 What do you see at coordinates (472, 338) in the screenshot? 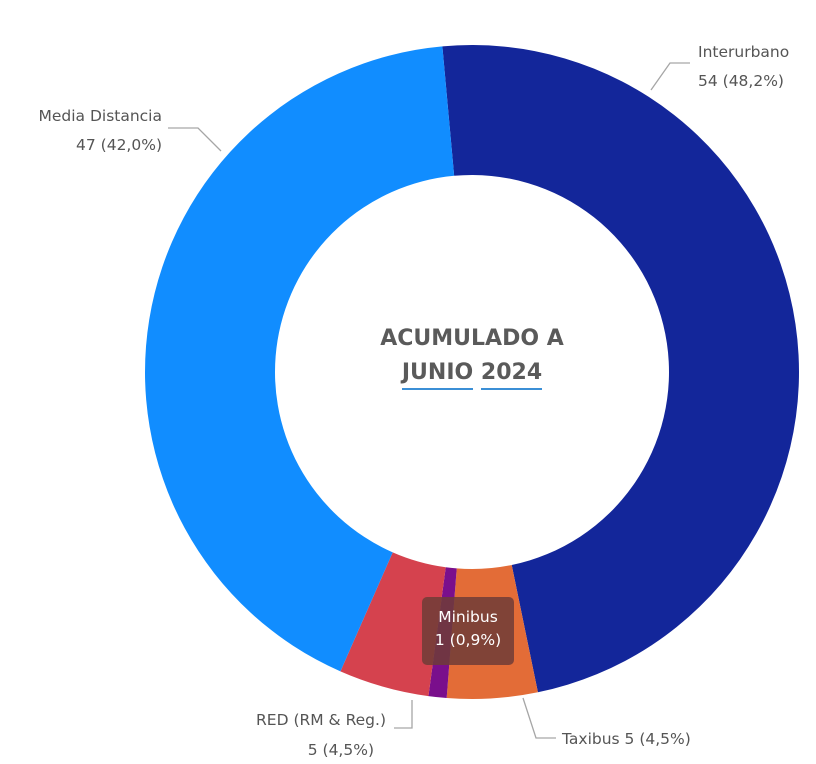
I see `center-title-line1: ACUMULADO A` at bounding box center [472, 338].